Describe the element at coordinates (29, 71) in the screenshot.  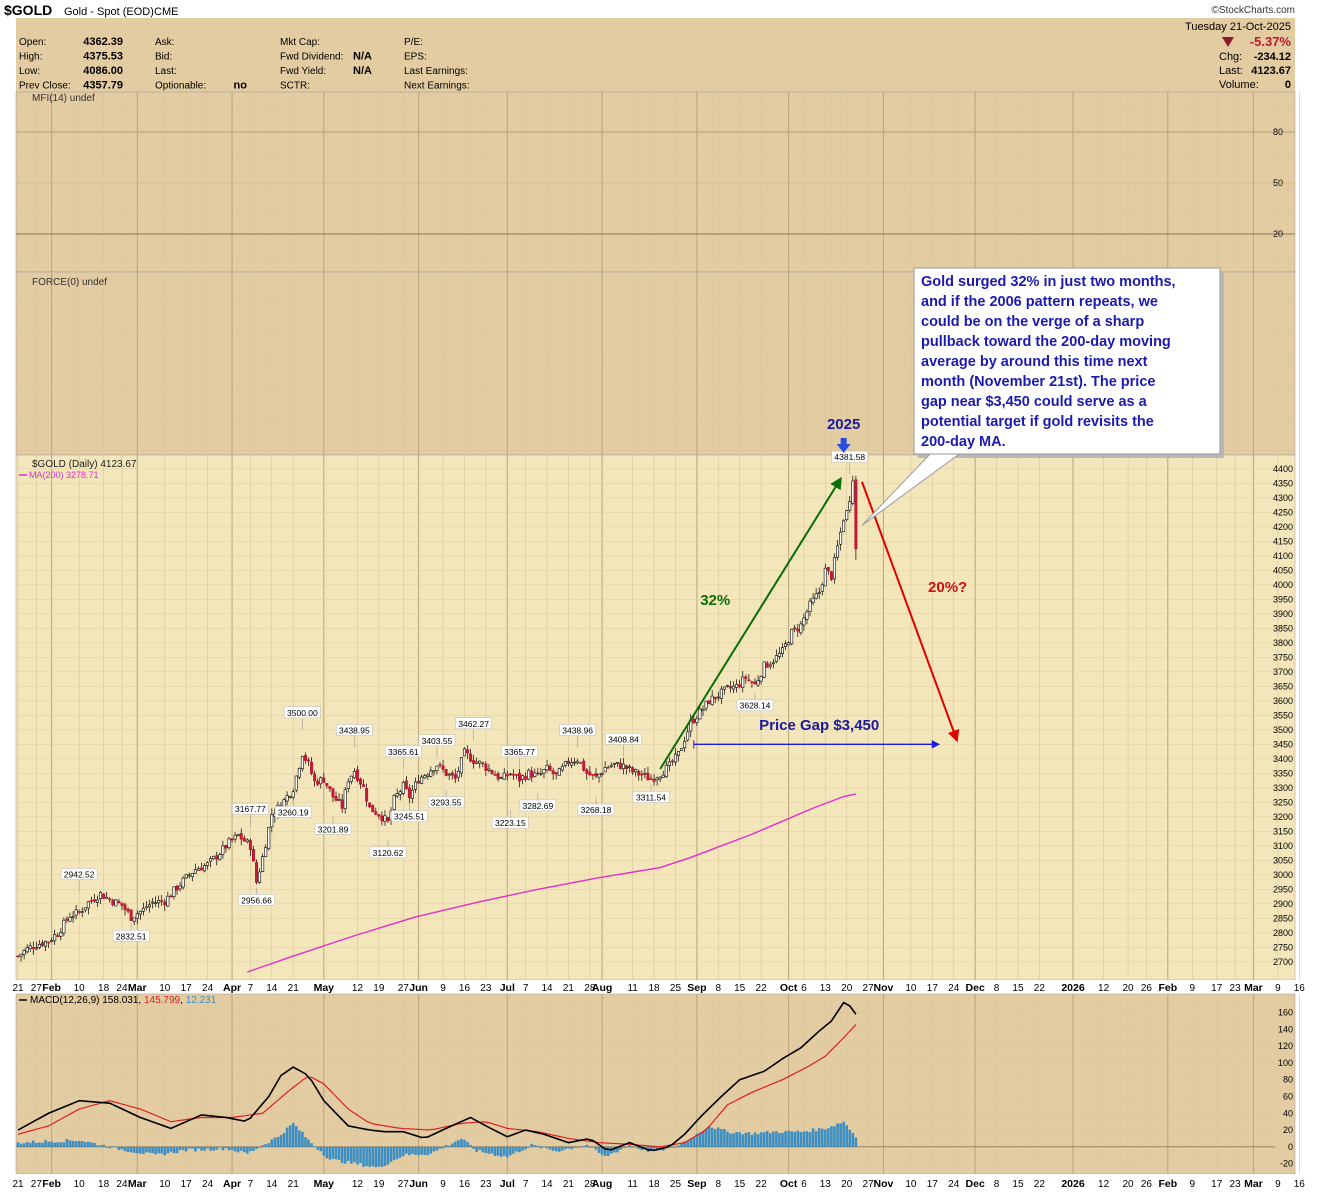
I see `quote-label: Low:` at that location.